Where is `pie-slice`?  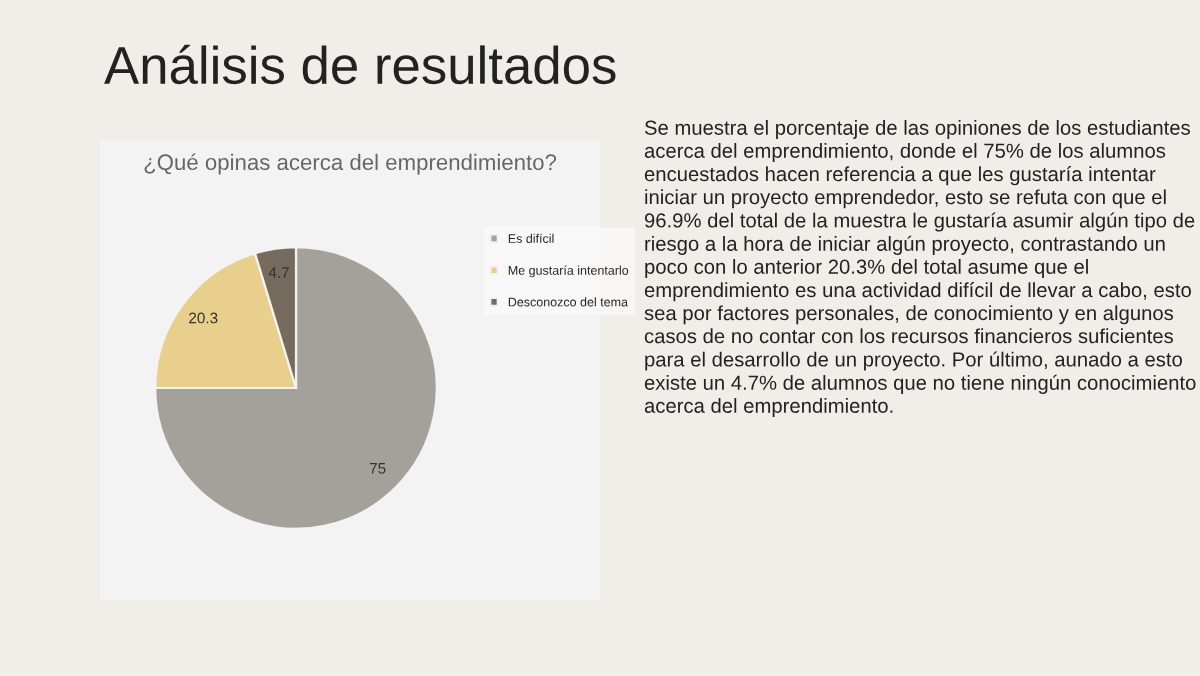 pie-slice is located at coordinates (296, 388).